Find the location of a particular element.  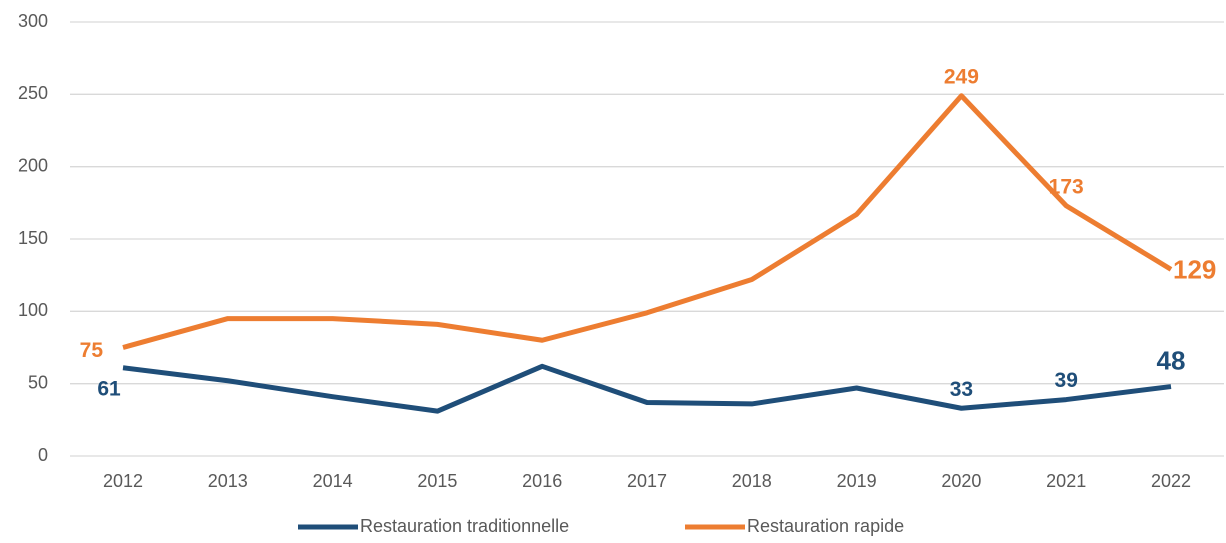

data-label: 173 is located at coordinates (1066, 186).